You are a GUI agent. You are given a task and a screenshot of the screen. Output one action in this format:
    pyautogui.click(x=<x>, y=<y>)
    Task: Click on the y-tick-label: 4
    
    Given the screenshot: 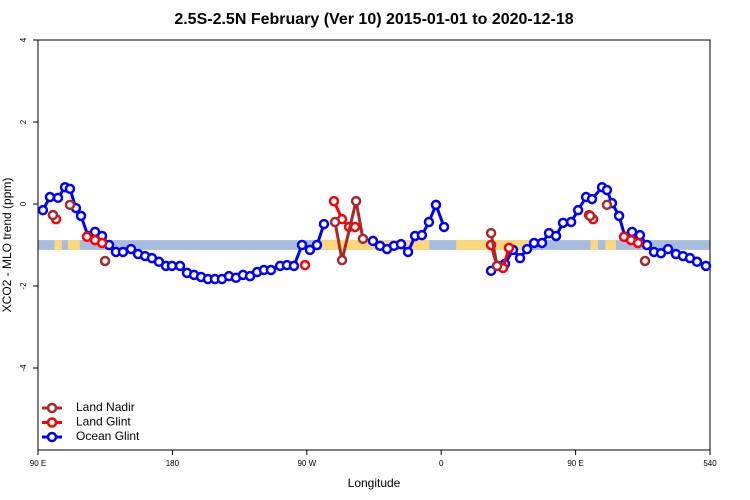 What is the action you would take?
    pyautogui.click(x=23, y=39)
    